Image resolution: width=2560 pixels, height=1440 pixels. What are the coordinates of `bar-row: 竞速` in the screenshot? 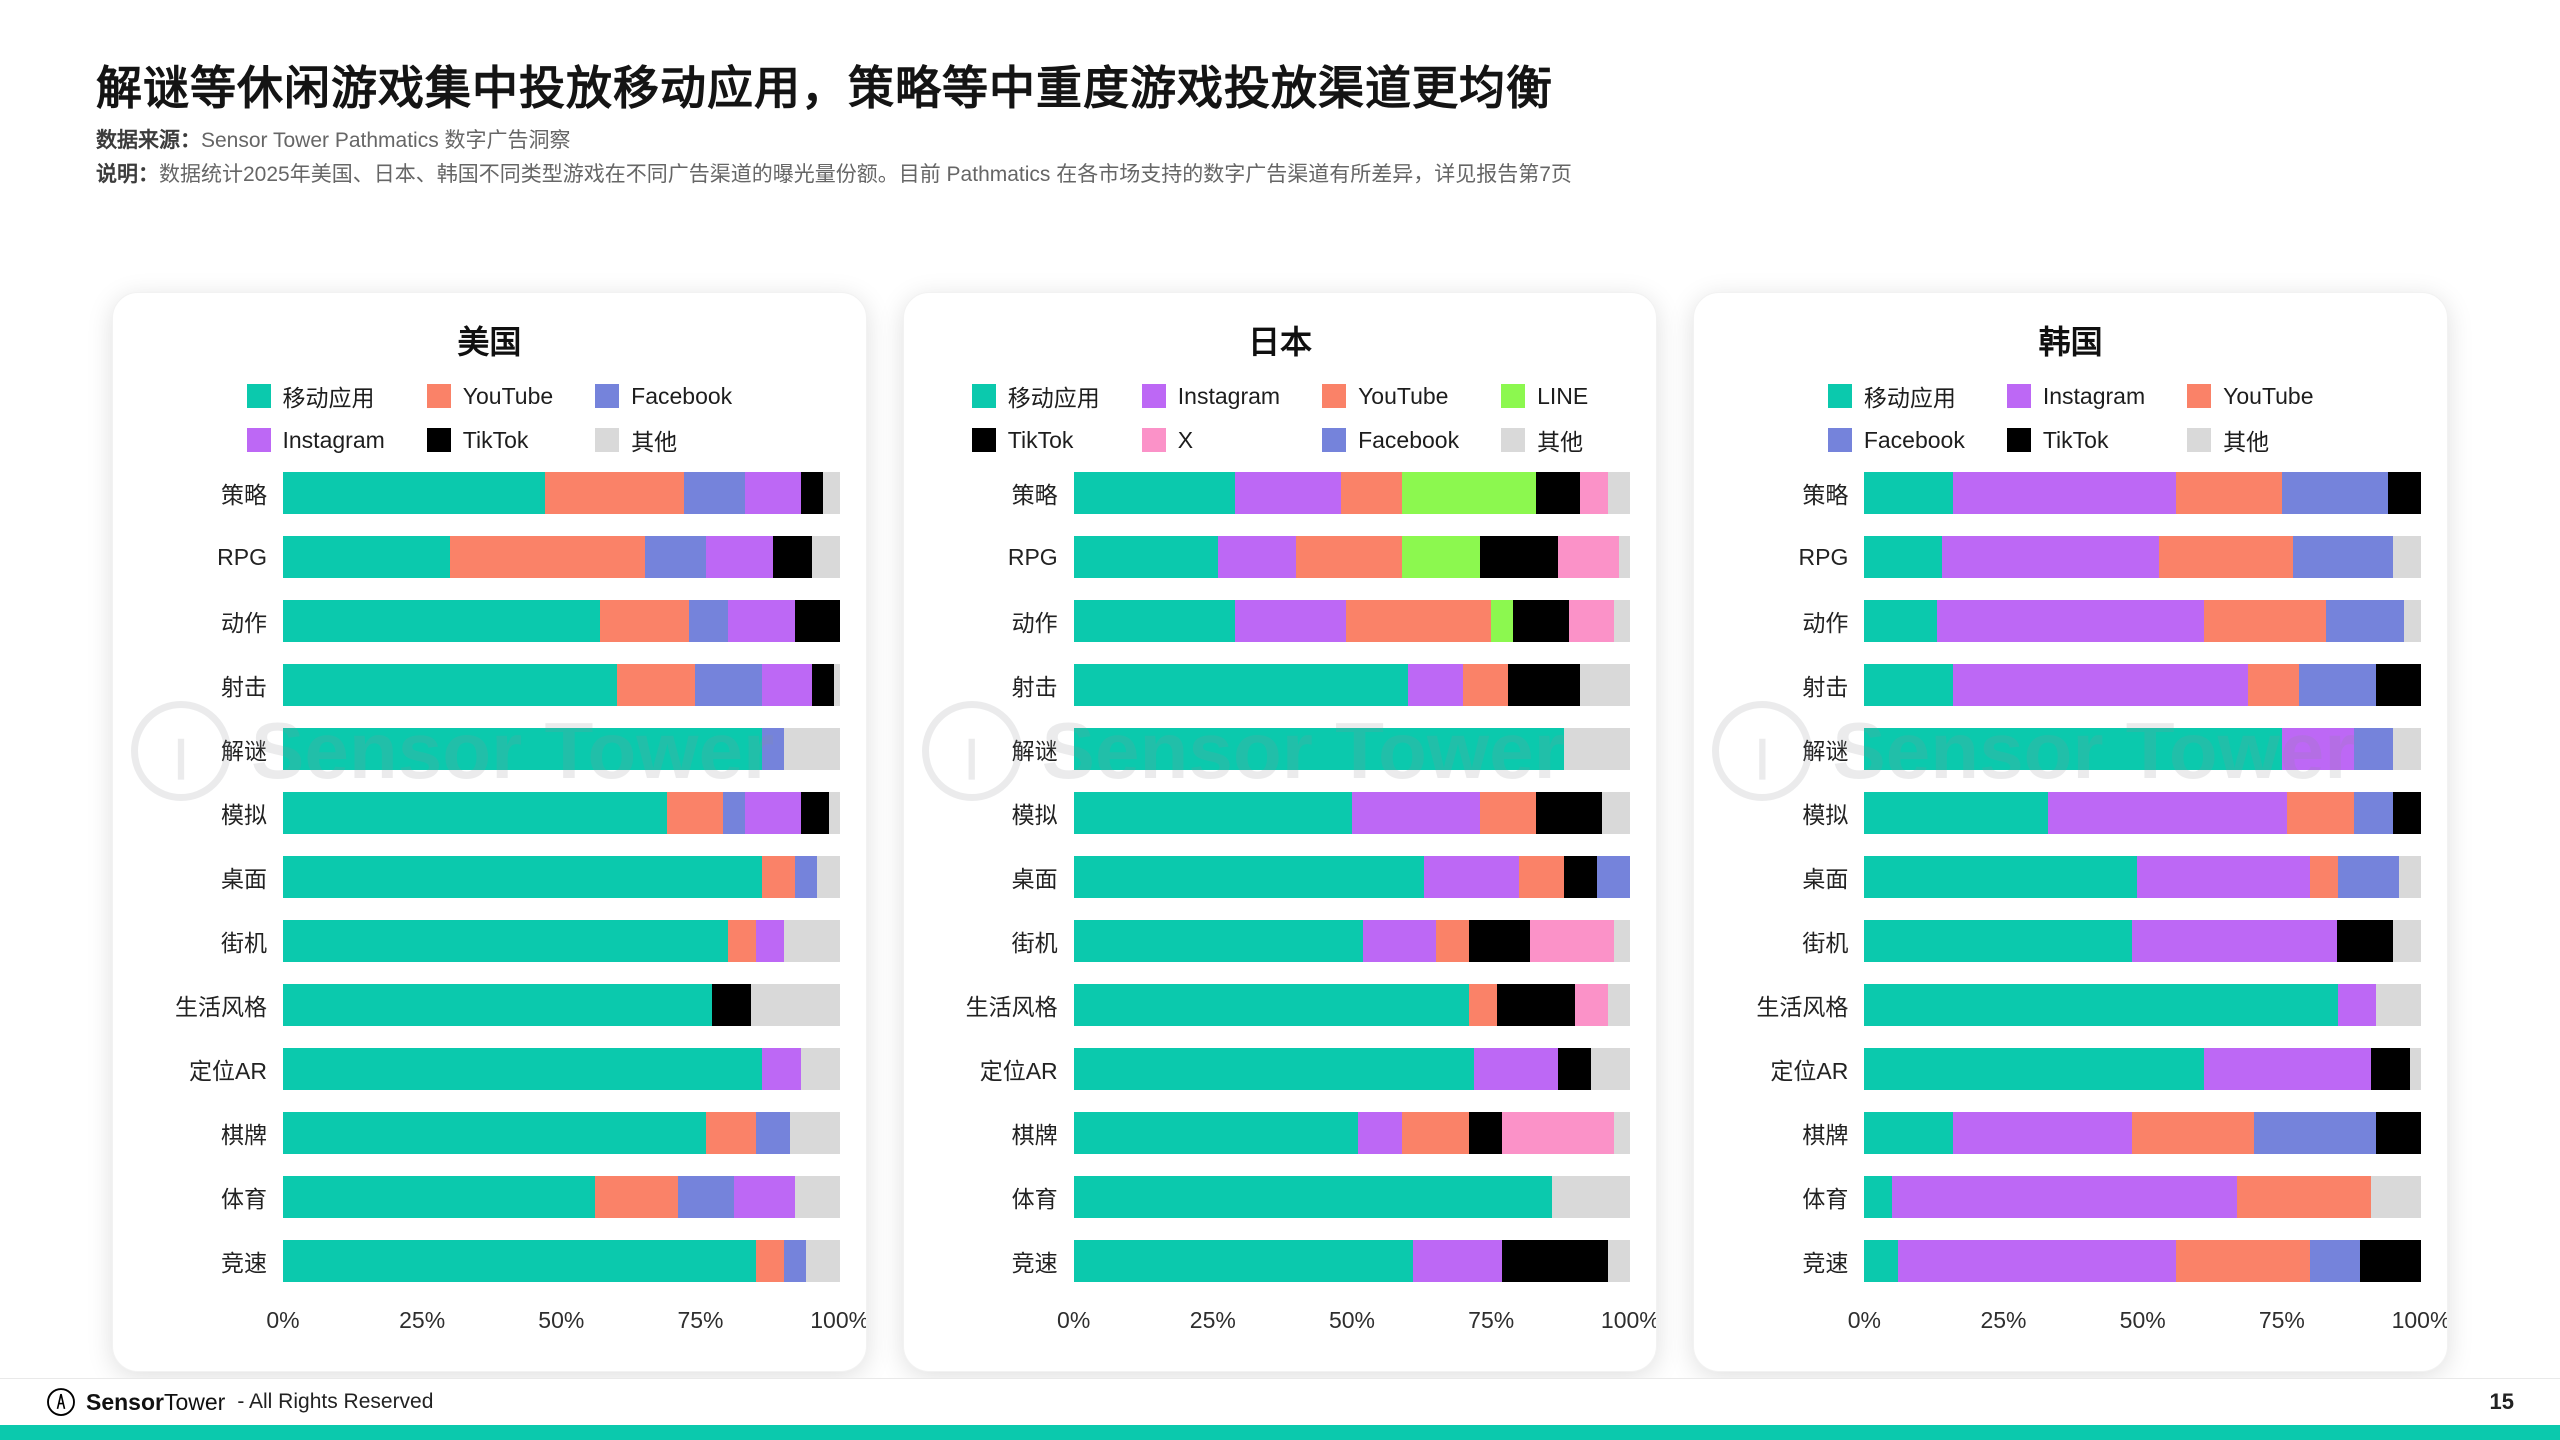 It's located at (1280, 1261).